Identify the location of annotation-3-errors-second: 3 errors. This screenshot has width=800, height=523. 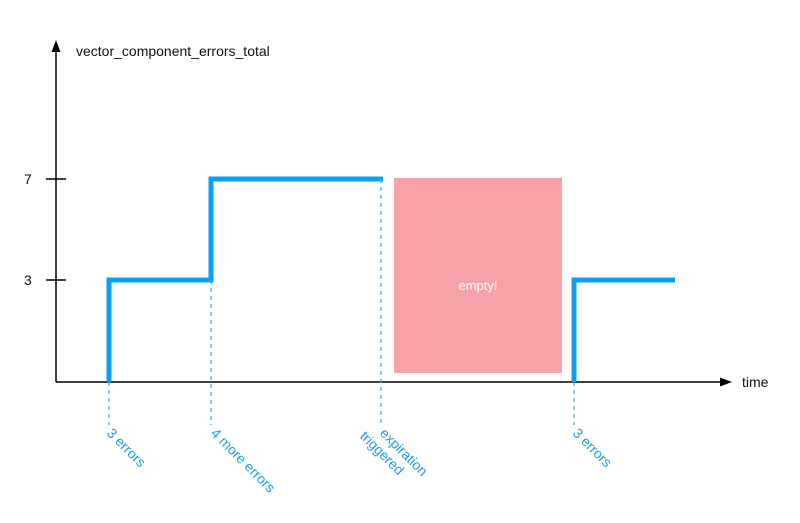
(592, 447).